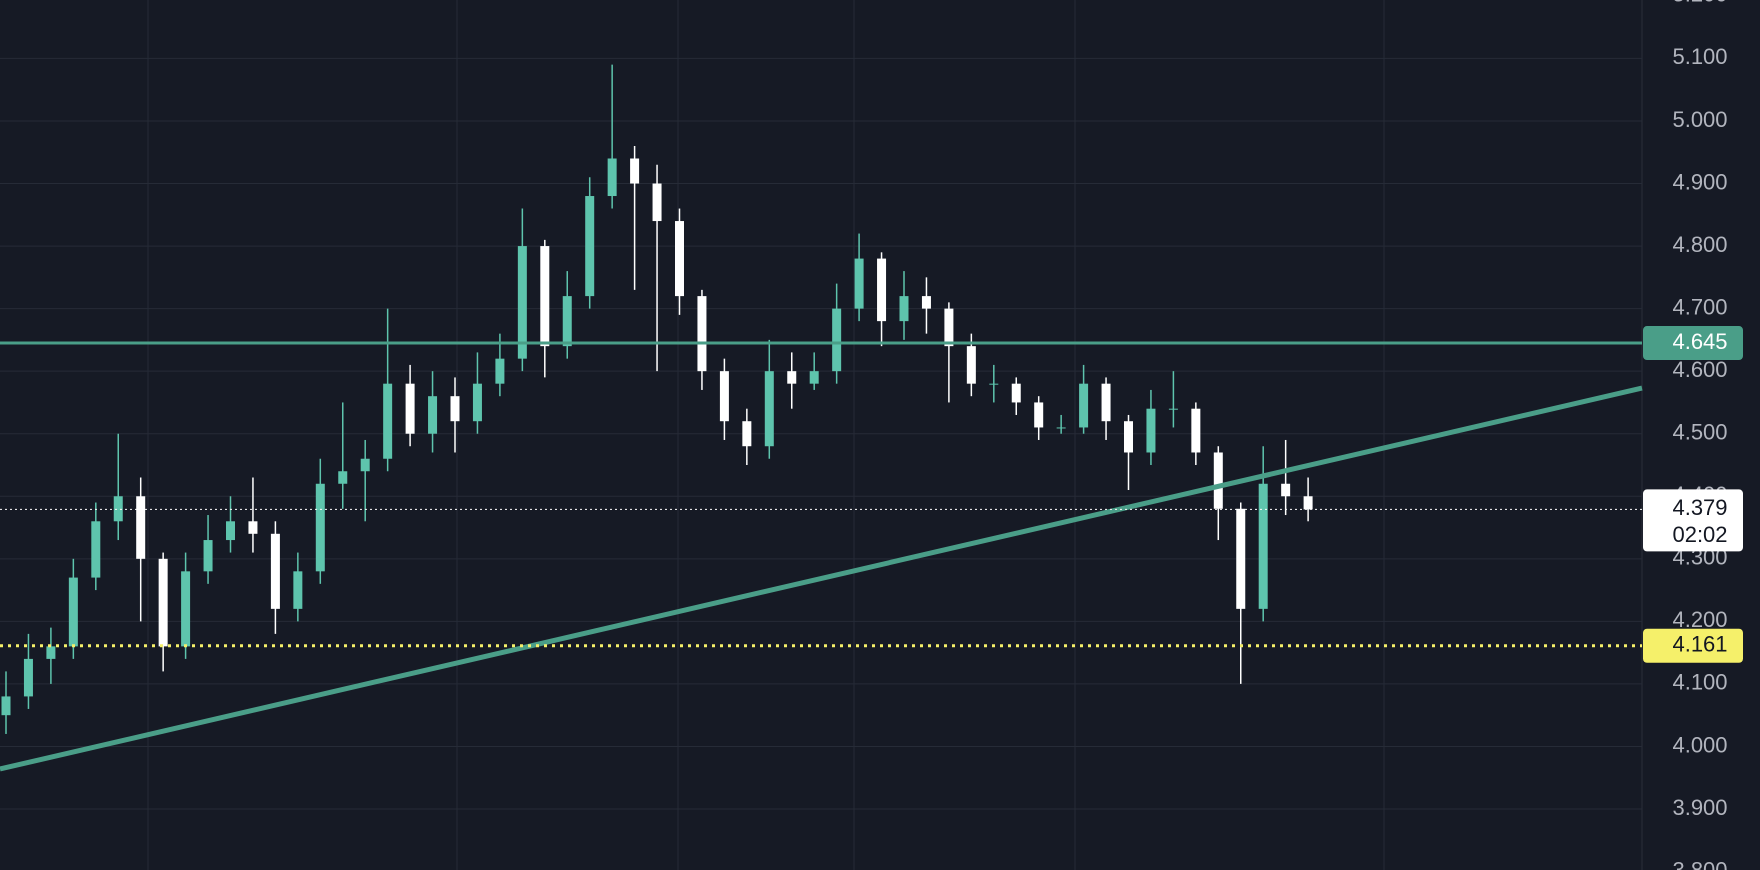  Describe the element at coordinates (1699, 619) in the screenshot. I see `y-tick-label: 4.200` at that location.